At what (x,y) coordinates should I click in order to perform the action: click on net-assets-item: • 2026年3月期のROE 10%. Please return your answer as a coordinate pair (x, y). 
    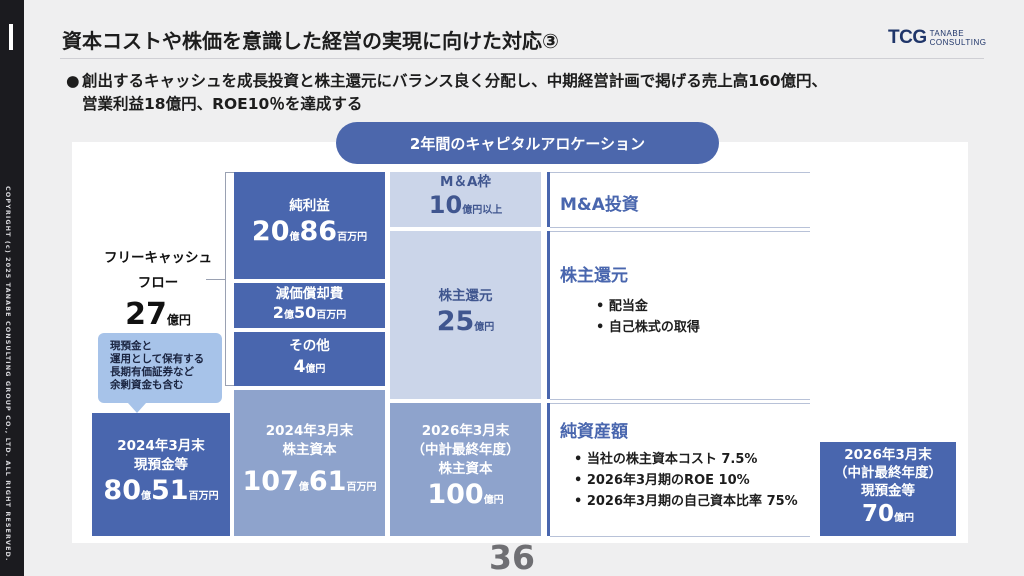
    Looking at the image, I should click on (662, 480).